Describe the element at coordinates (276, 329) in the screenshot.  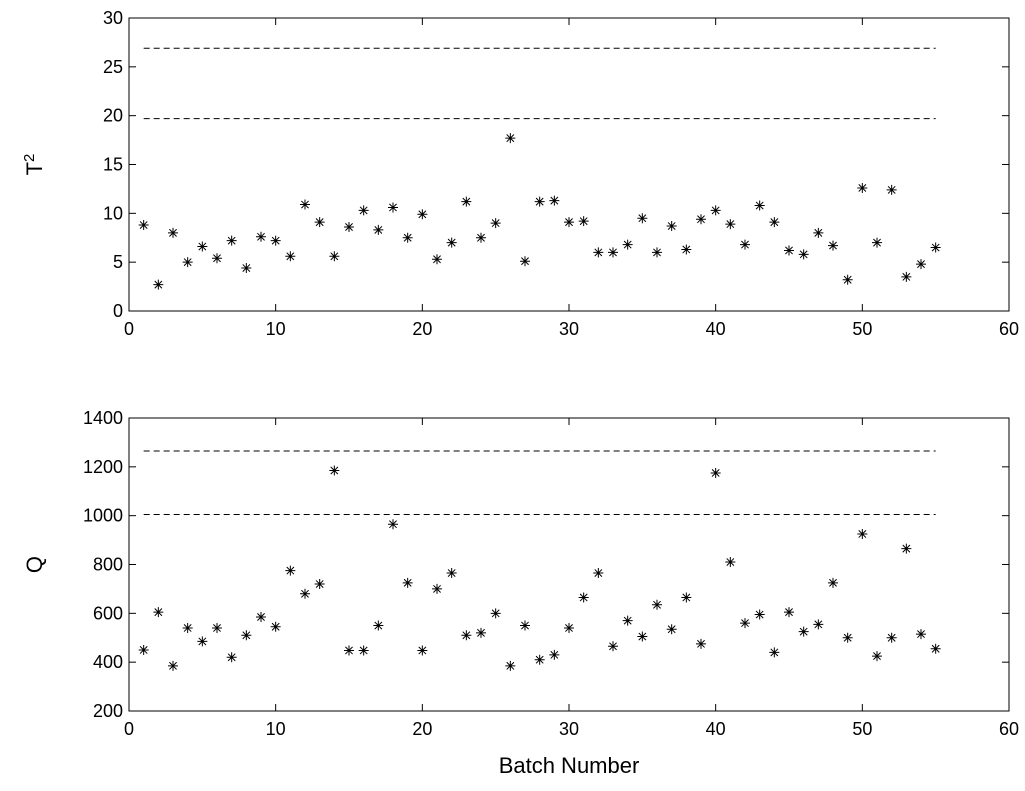
I see `t2-x-tick-label: 10` at that location.